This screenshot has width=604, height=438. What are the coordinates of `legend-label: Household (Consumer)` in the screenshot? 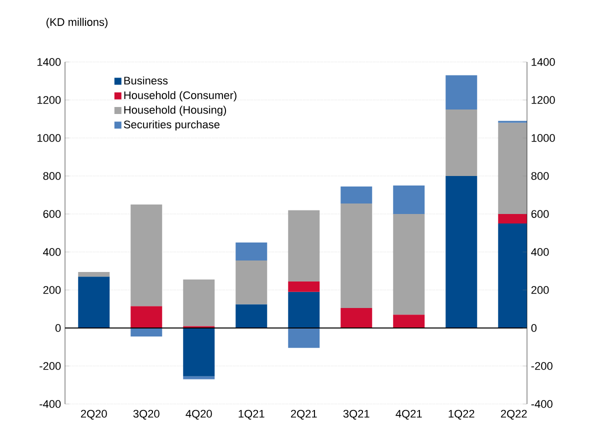 It's located at (180, 96).